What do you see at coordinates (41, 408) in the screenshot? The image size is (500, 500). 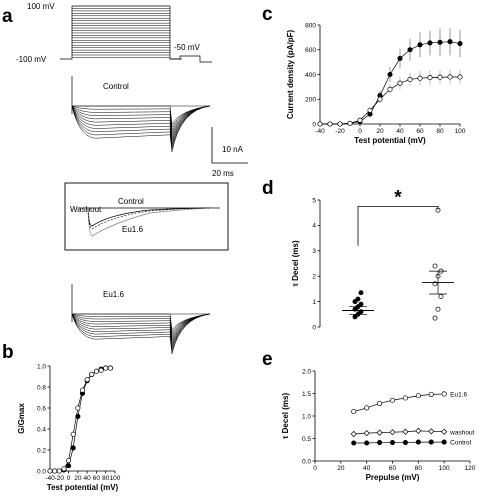 I see `y-tick-label: 0.6` at bounding box center [41, 408].